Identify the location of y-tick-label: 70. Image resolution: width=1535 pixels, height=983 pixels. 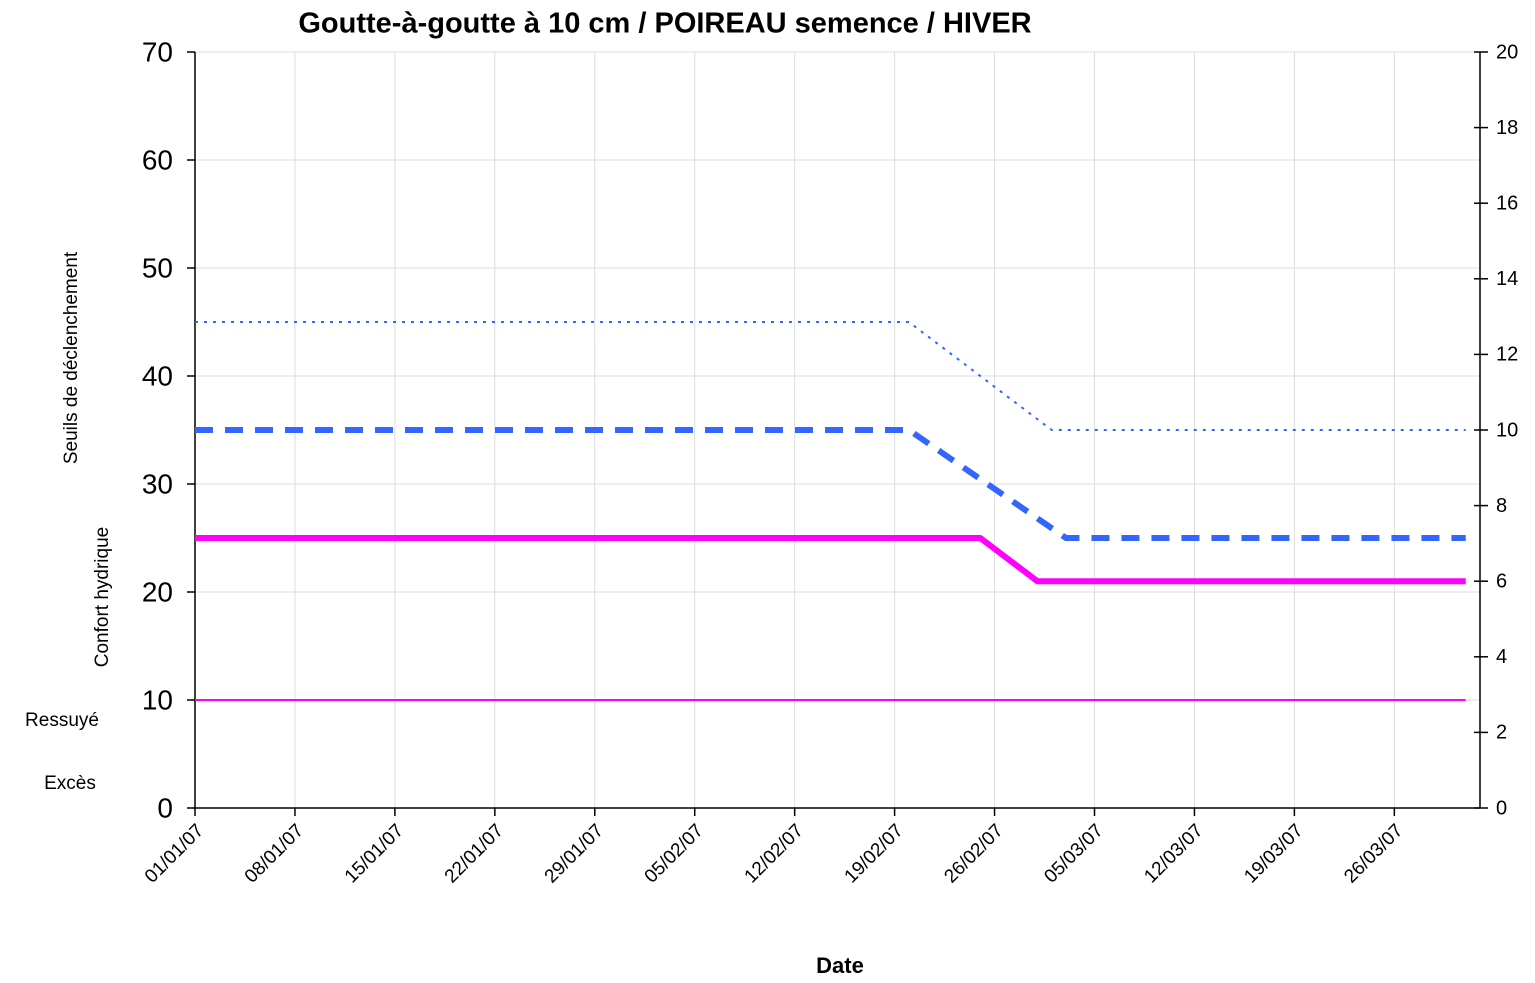
(157, 51).